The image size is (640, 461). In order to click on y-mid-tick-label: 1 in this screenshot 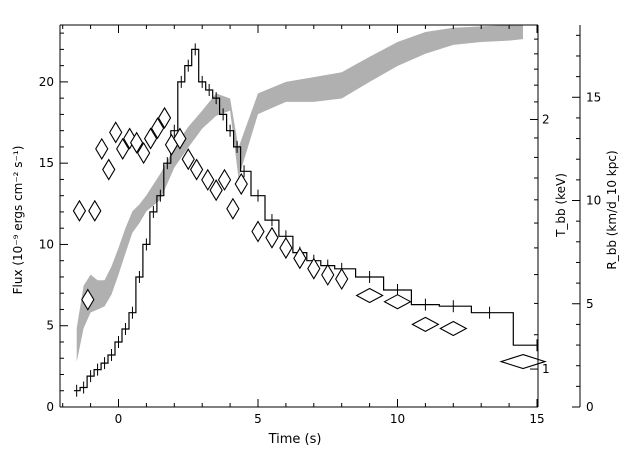, I will do `click(546, 369)`.